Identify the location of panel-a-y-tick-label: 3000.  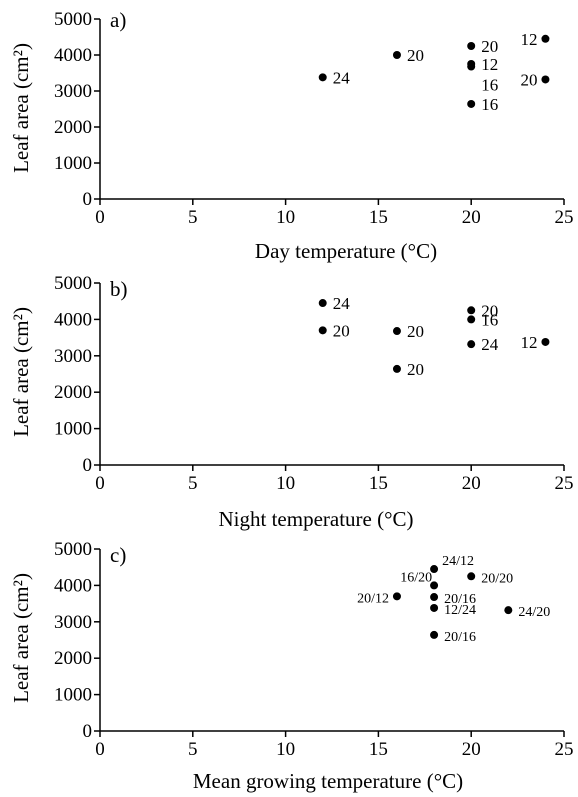
(73, 91).